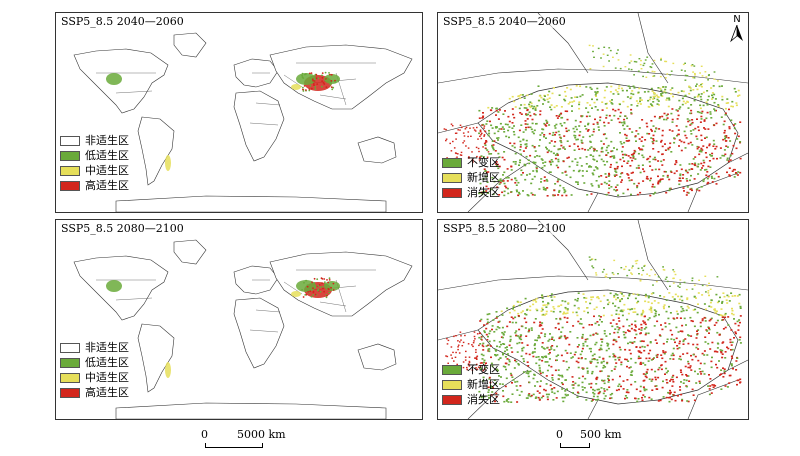 The width and height of the screenshot is (800, 456). I want to click on scale-value: 5000 km, so click(261, 434).